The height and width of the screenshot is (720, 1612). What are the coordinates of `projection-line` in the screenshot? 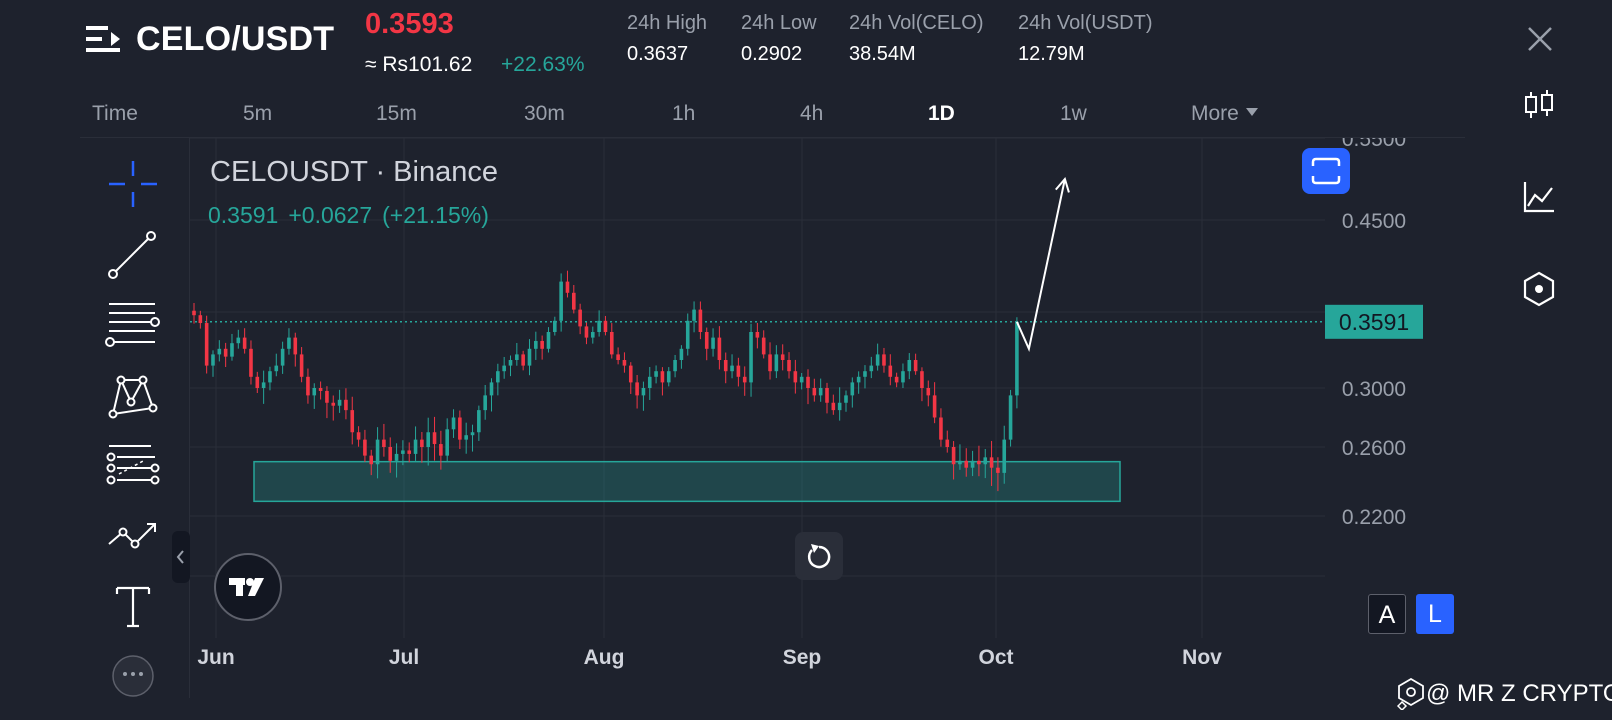 It's located at (1040, 265).